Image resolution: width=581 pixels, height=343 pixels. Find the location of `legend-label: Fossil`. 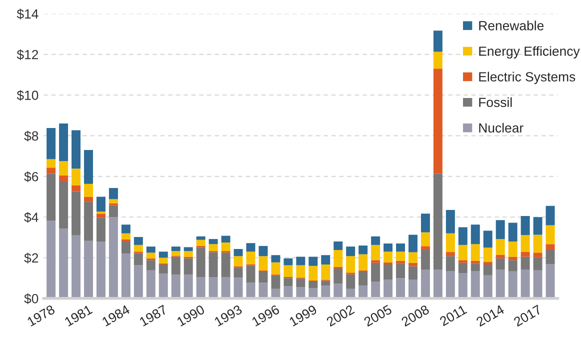

legend-label: Fossil is located at coordinates (495, 102).